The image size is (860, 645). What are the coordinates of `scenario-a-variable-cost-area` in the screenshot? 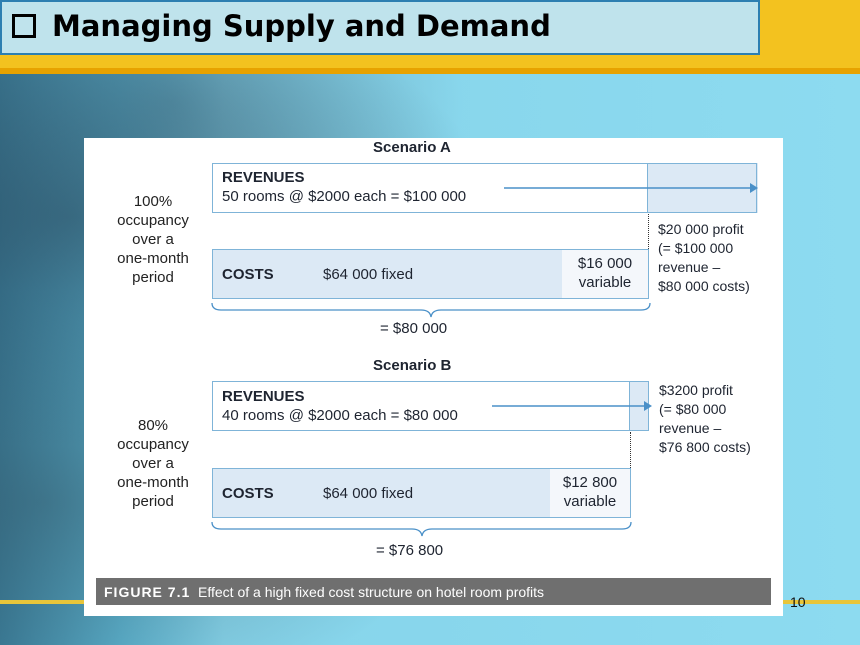 It's located at (605, 274).